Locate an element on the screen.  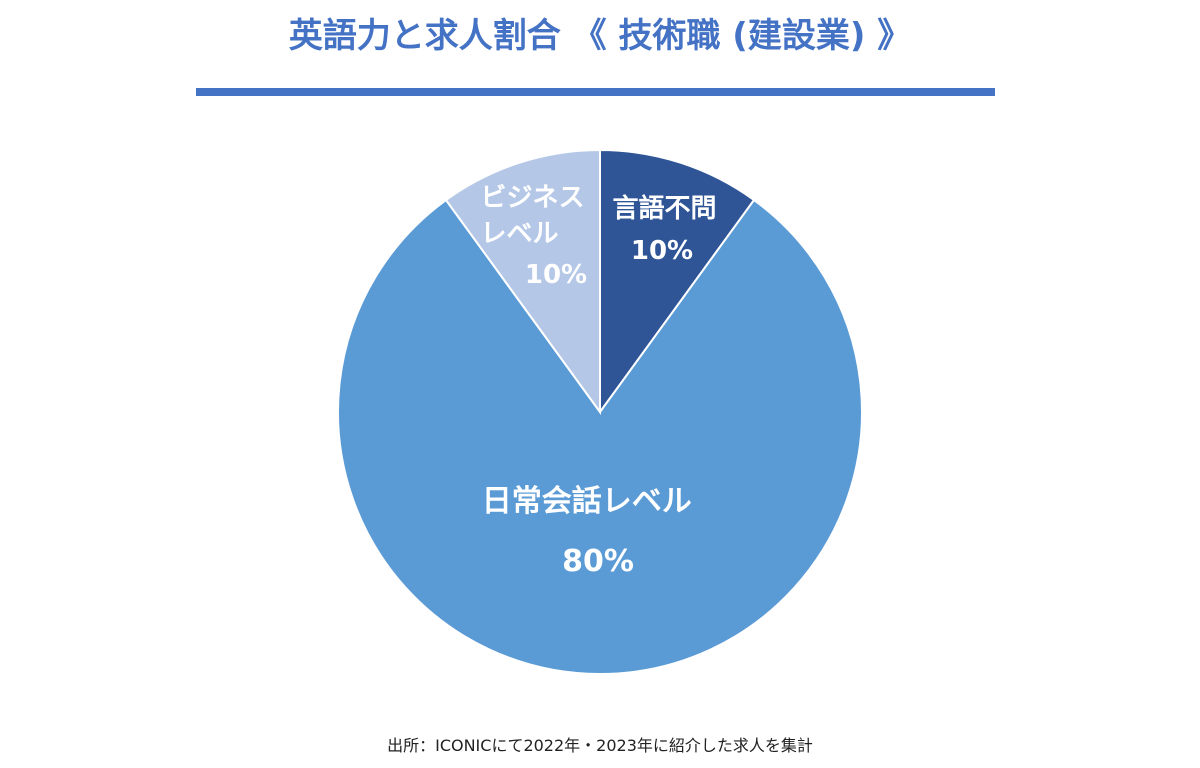
slice-label-business-name-line1: ビジネス is located at coordinates (532, 198).